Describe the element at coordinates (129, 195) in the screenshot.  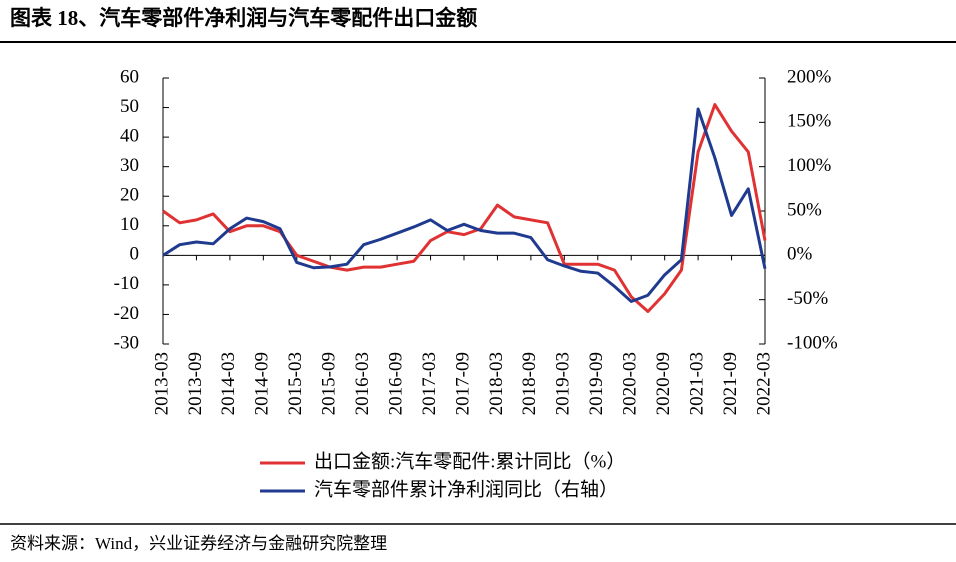
I see `y-tick-label: 20` at that location.